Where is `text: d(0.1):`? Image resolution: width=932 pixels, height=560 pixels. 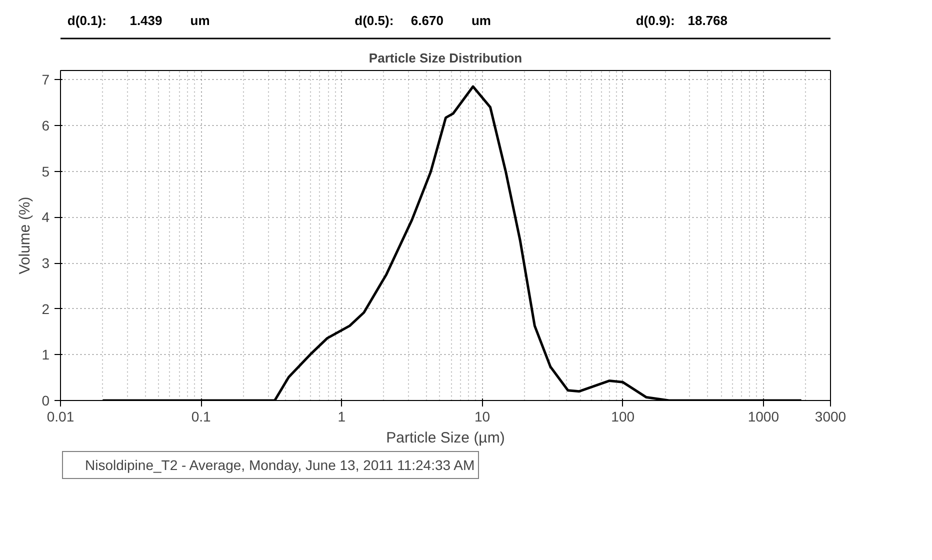
text: d(0.1): is located at coordinates (86, 20).